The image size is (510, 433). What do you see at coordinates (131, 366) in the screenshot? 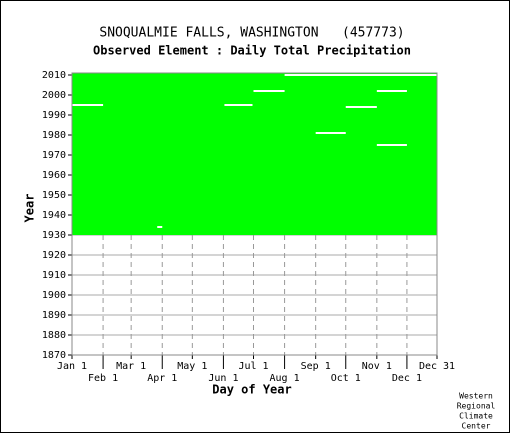
I see `x-tick-label: Mar 1` at bounding box center [131, 366].